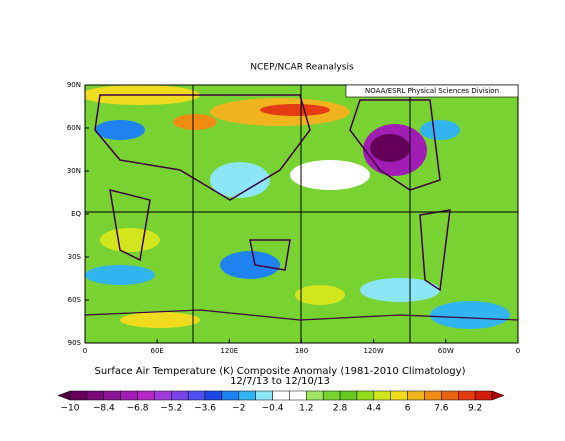  I want to click on lat-label: 60S, so click(75, 300).